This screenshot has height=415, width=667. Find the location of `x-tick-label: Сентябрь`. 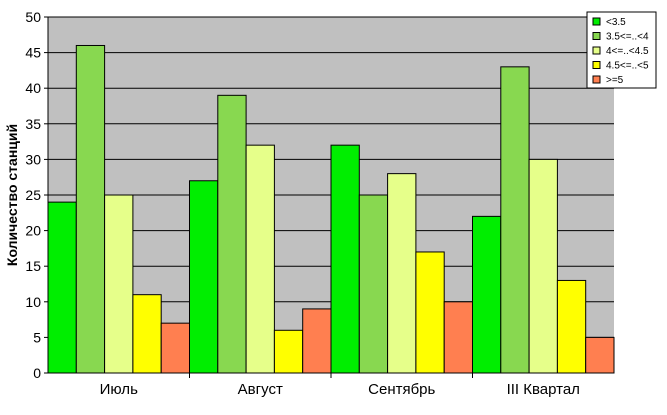

x-tick-label: Сентябрь is located at coordinates (401, 389).